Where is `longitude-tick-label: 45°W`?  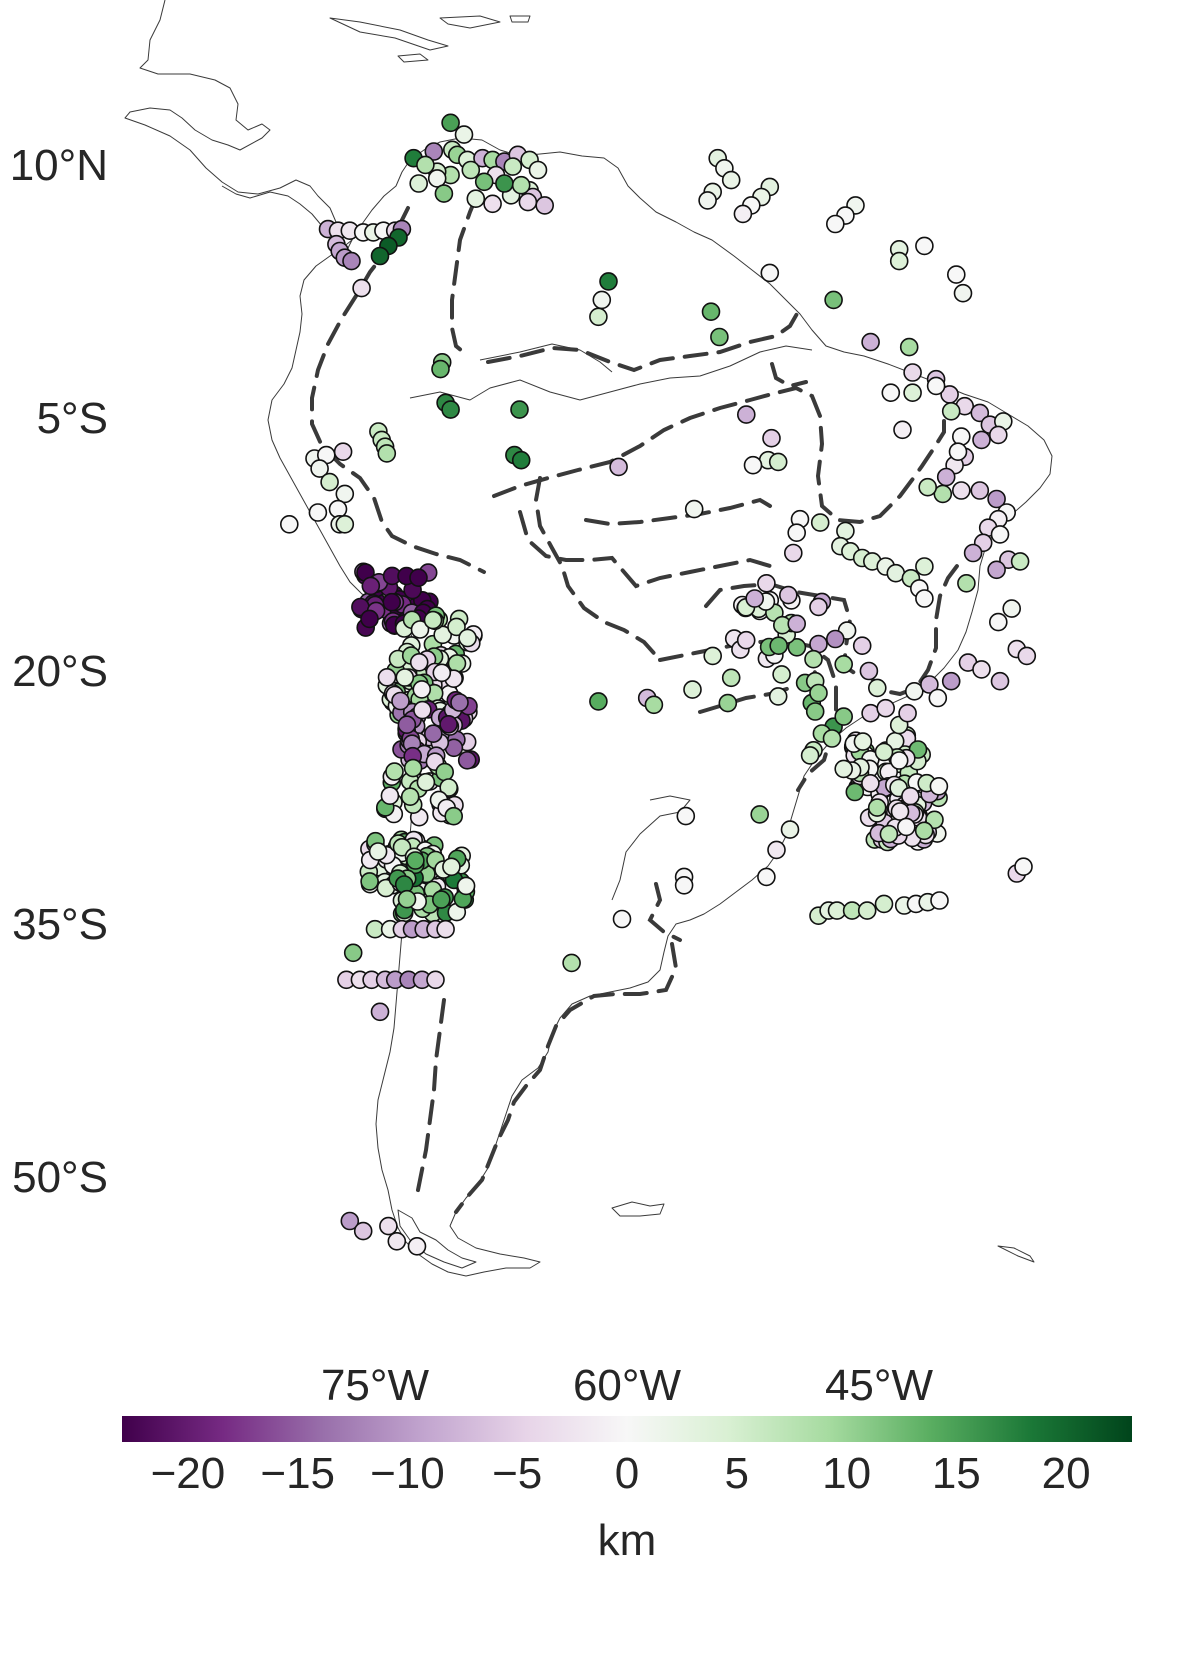 longitude-tick-label: 45°W is located at coordinates (879, 1385).